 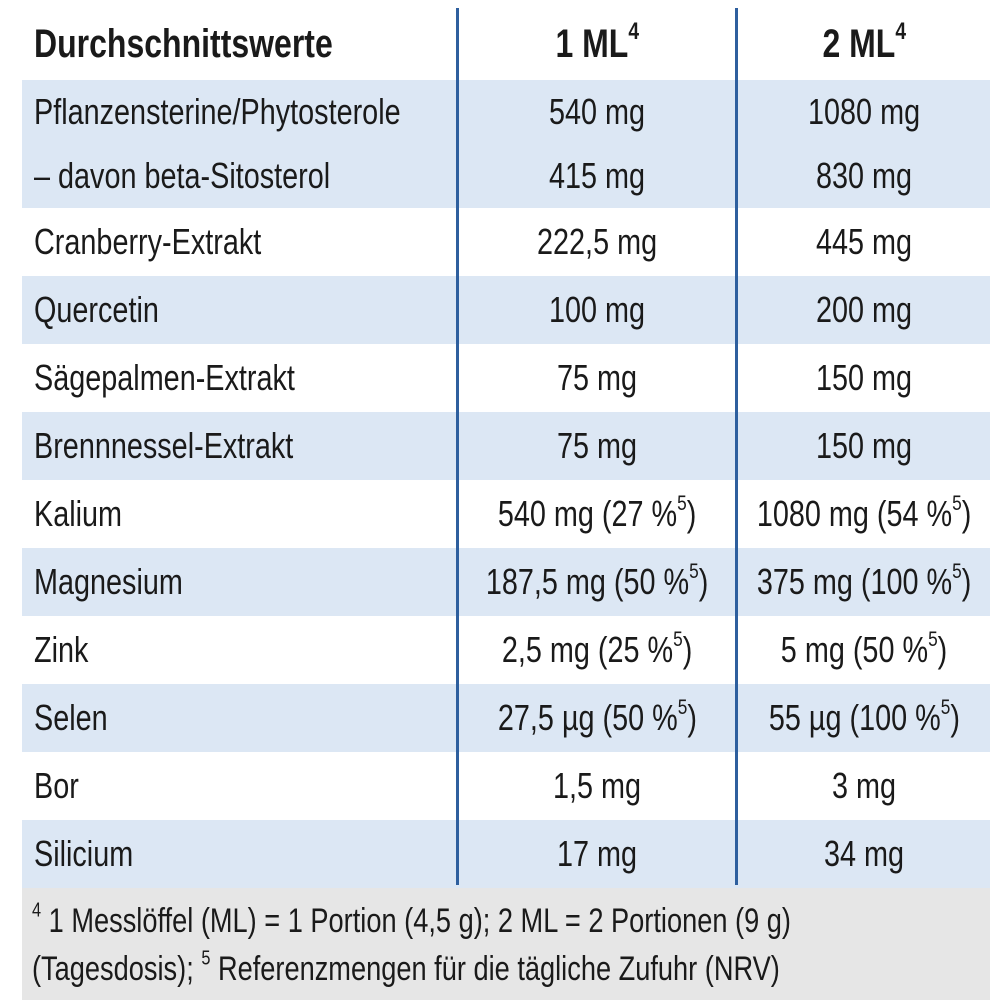 I want to click on cell-content: 222,5 mg, so click(x=597, y=242).